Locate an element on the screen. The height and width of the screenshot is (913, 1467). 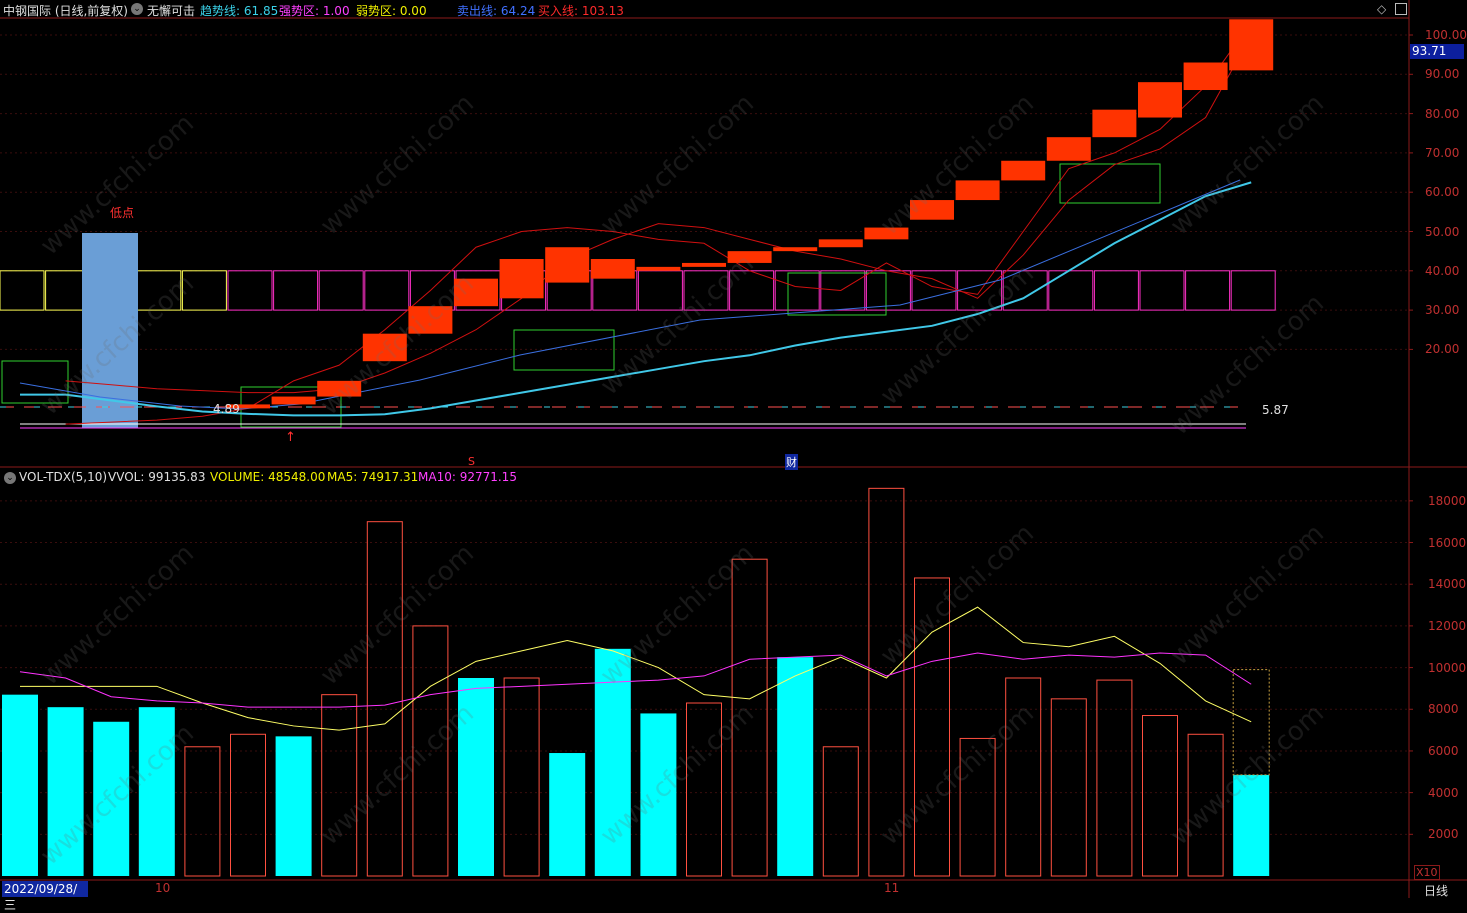
ma5-line is located at coordinates (636, 668).